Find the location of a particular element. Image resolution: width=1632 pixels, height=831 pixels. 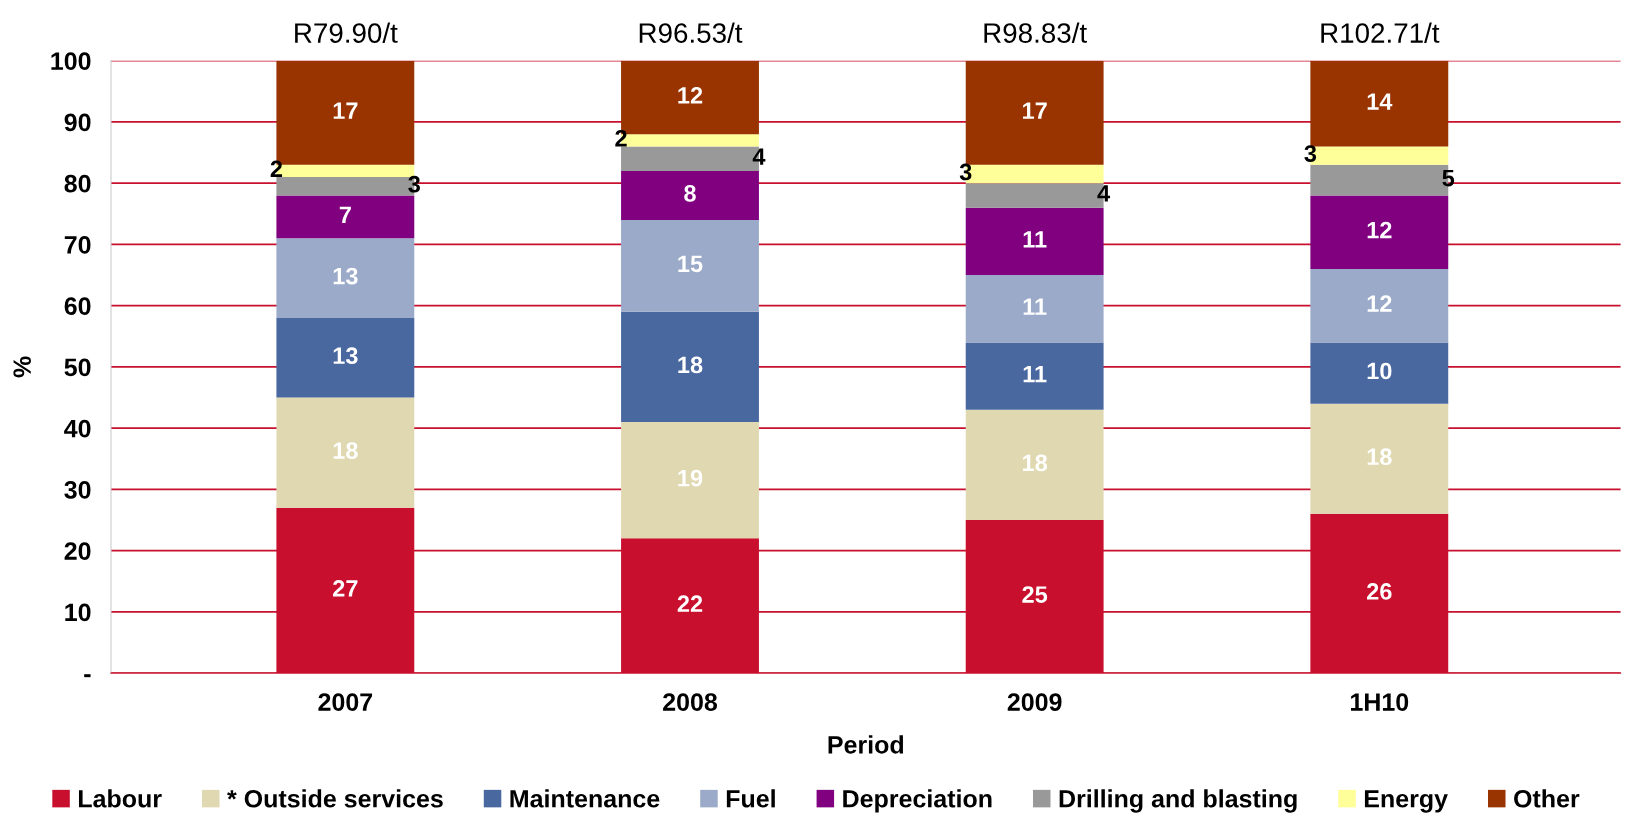

data-label: 27 is located at coordinates (345, 588).